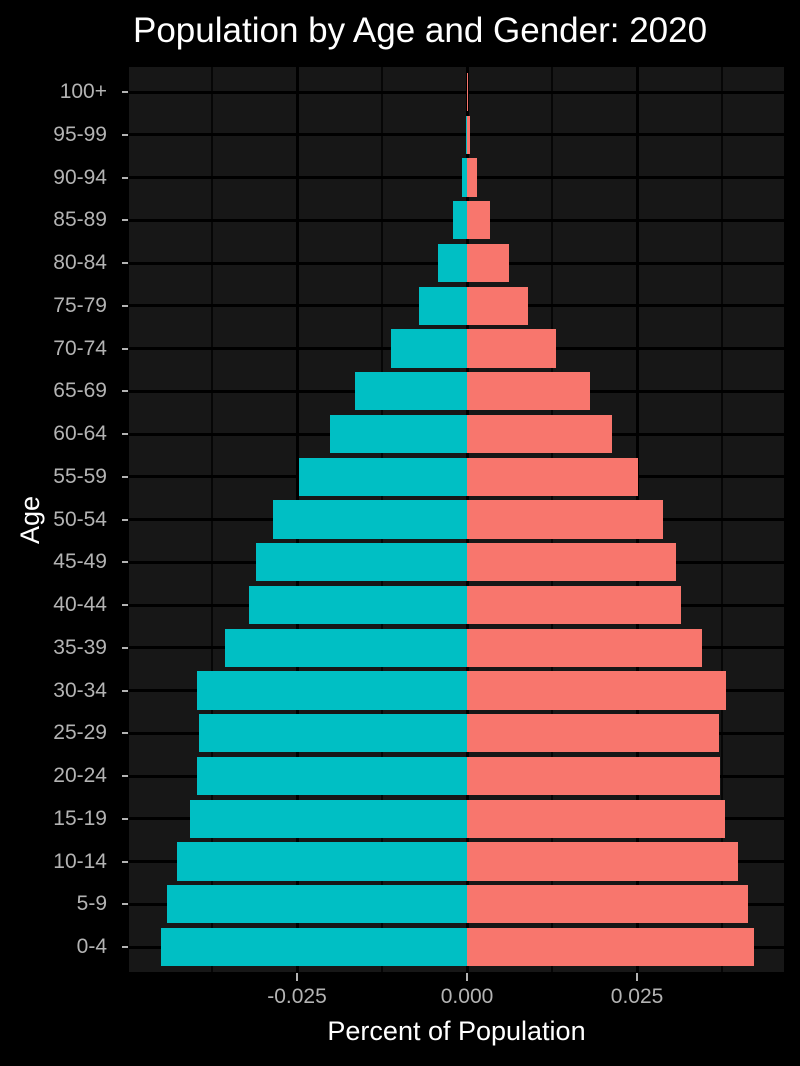 This screenshot has height=1066, width=800. What do you see at coordinates (80, 305) in the screenshot?
I see `y-tick-label: 75-79` at bounding box center [80, 305].